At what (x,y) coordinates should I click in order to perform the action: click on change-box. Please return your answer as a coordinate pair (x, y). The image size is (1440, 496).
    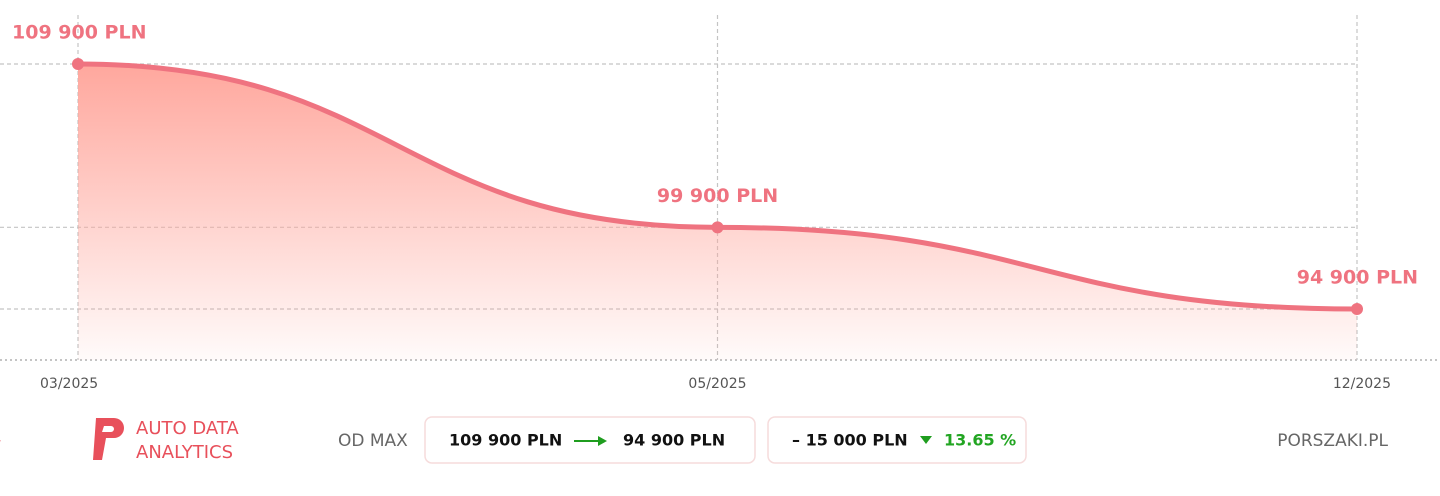
    Looking at the image, I should click on (897, 440).